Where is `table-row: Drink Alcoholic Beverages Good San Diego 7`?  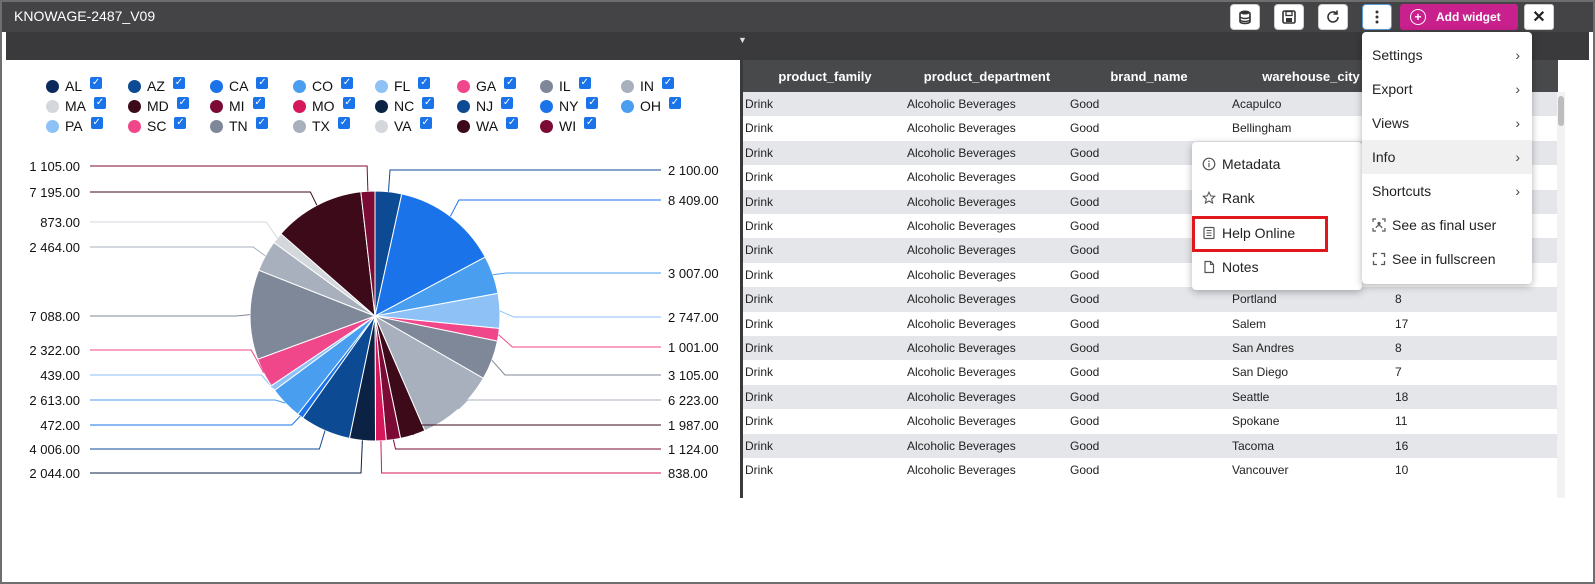 table-row: Drink Alcoholic Beverages Good San Diego 7 is located at coordinates (1150, 372).